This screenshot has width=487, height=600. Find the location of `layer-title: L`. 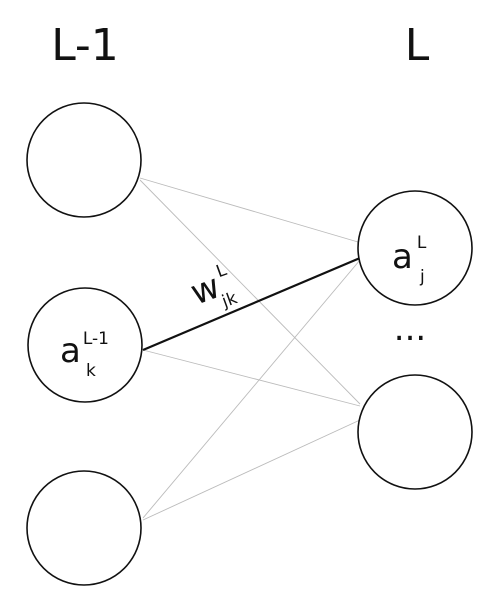

layer-title: L is located at coordinates (417, 45).